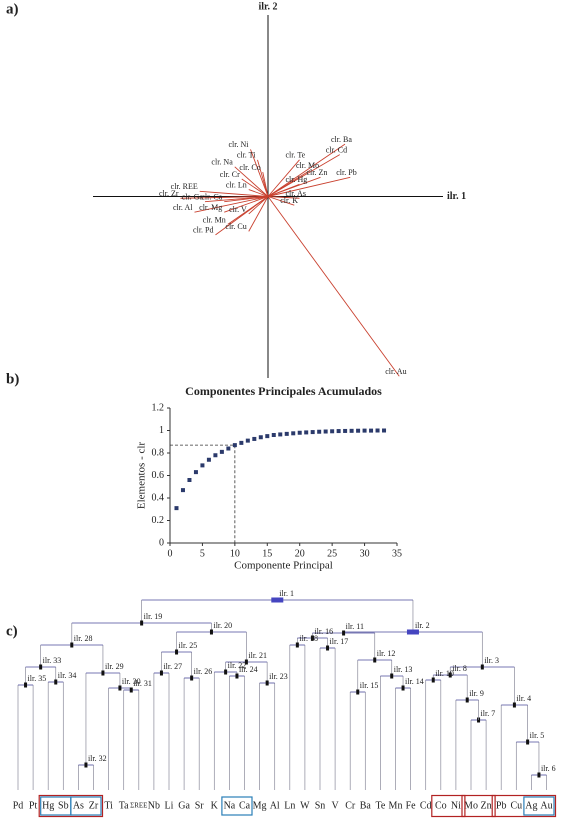 This screenshot has height=830, width=585. What do you see at coordinates (501, 805) in the screenshot?
I see `leaf-label: Pb` at bounding box center [501, 805].